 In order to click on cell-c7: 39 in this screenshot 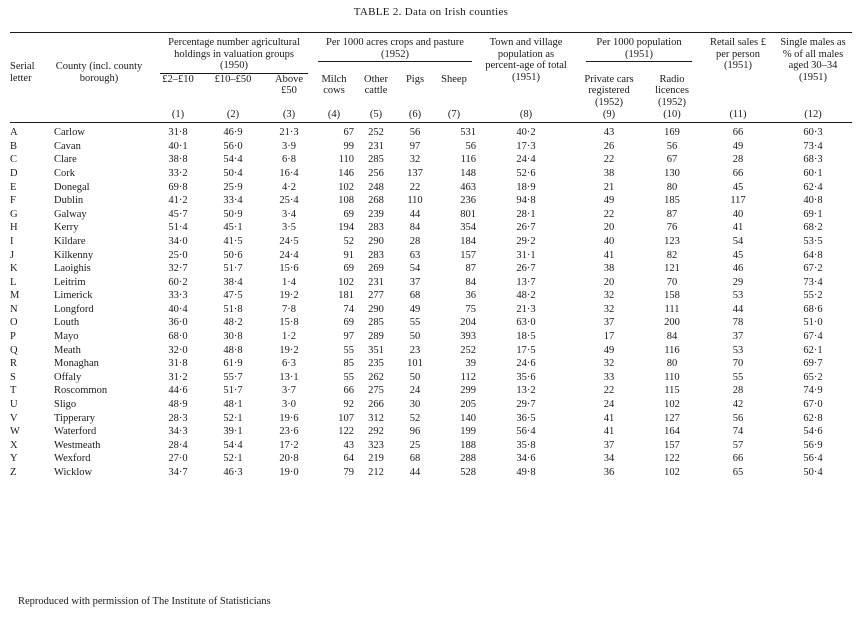, I will do `click(471, 364)`.